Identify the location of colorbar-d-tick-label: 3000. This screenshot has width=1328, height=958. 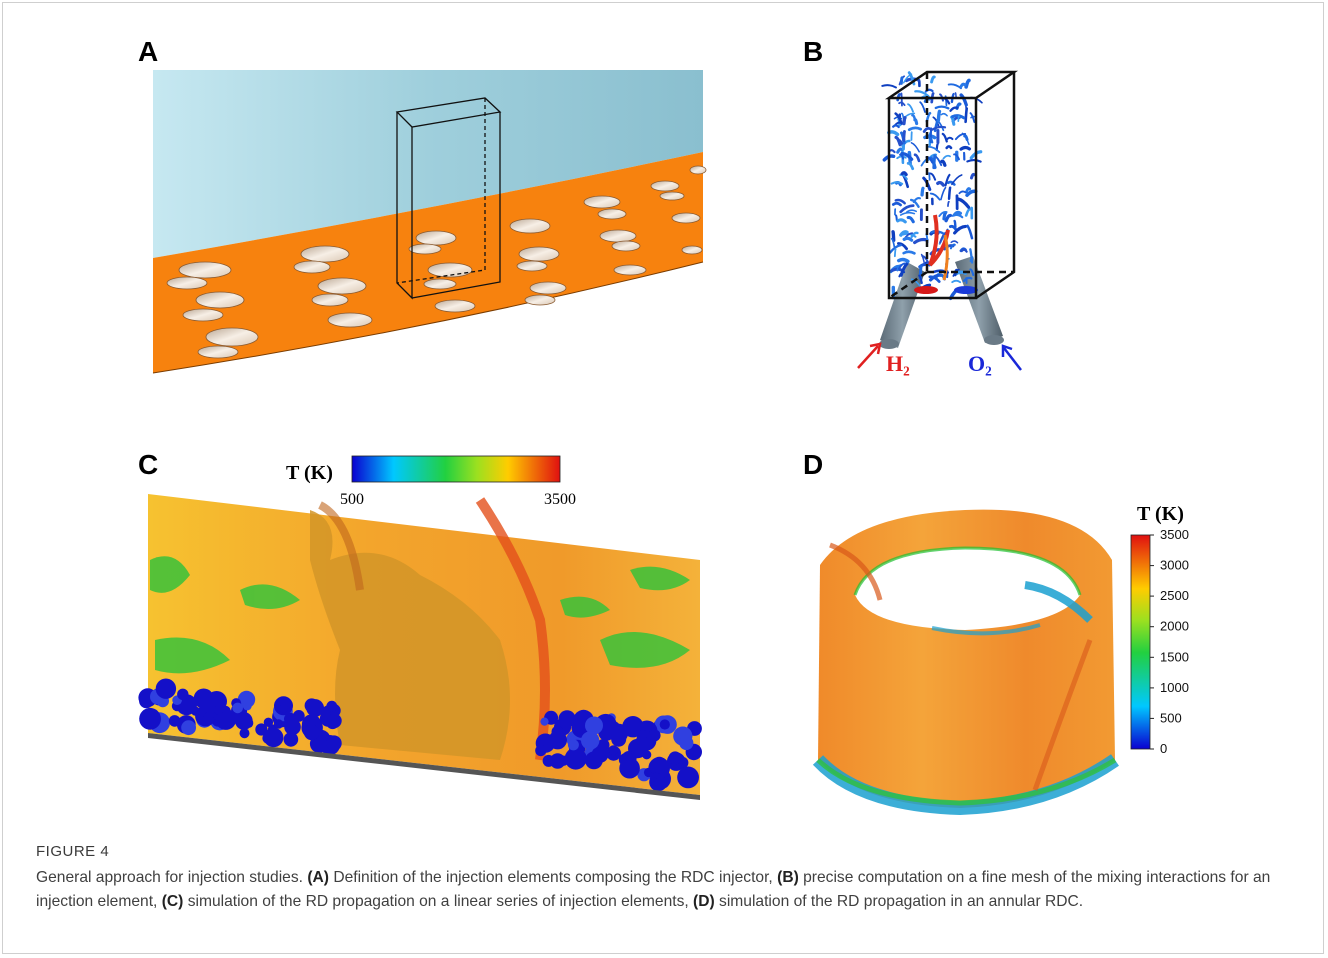
(1174, 565).